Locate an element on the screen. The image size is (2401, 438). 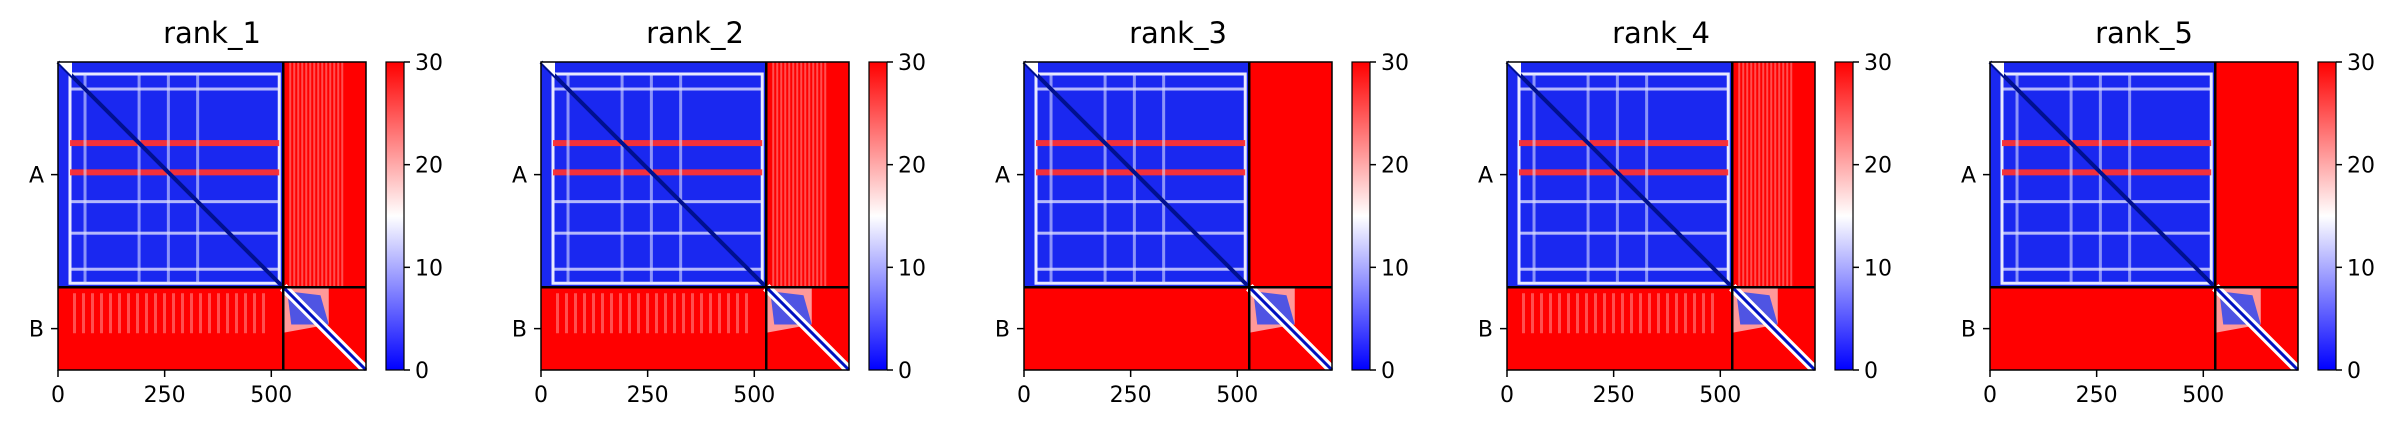
colorbar-tick-label: 10 is located at coordinates (1878, 268).